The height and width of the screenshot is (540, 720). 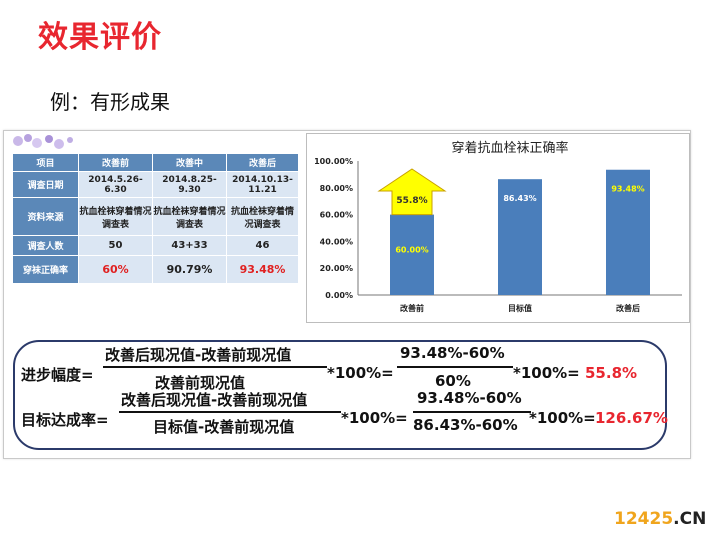 What do you see at coordinates (411, 201) in the screenshot?
I see `arrow-label: 55.8%` at bounding box center [411, 201].